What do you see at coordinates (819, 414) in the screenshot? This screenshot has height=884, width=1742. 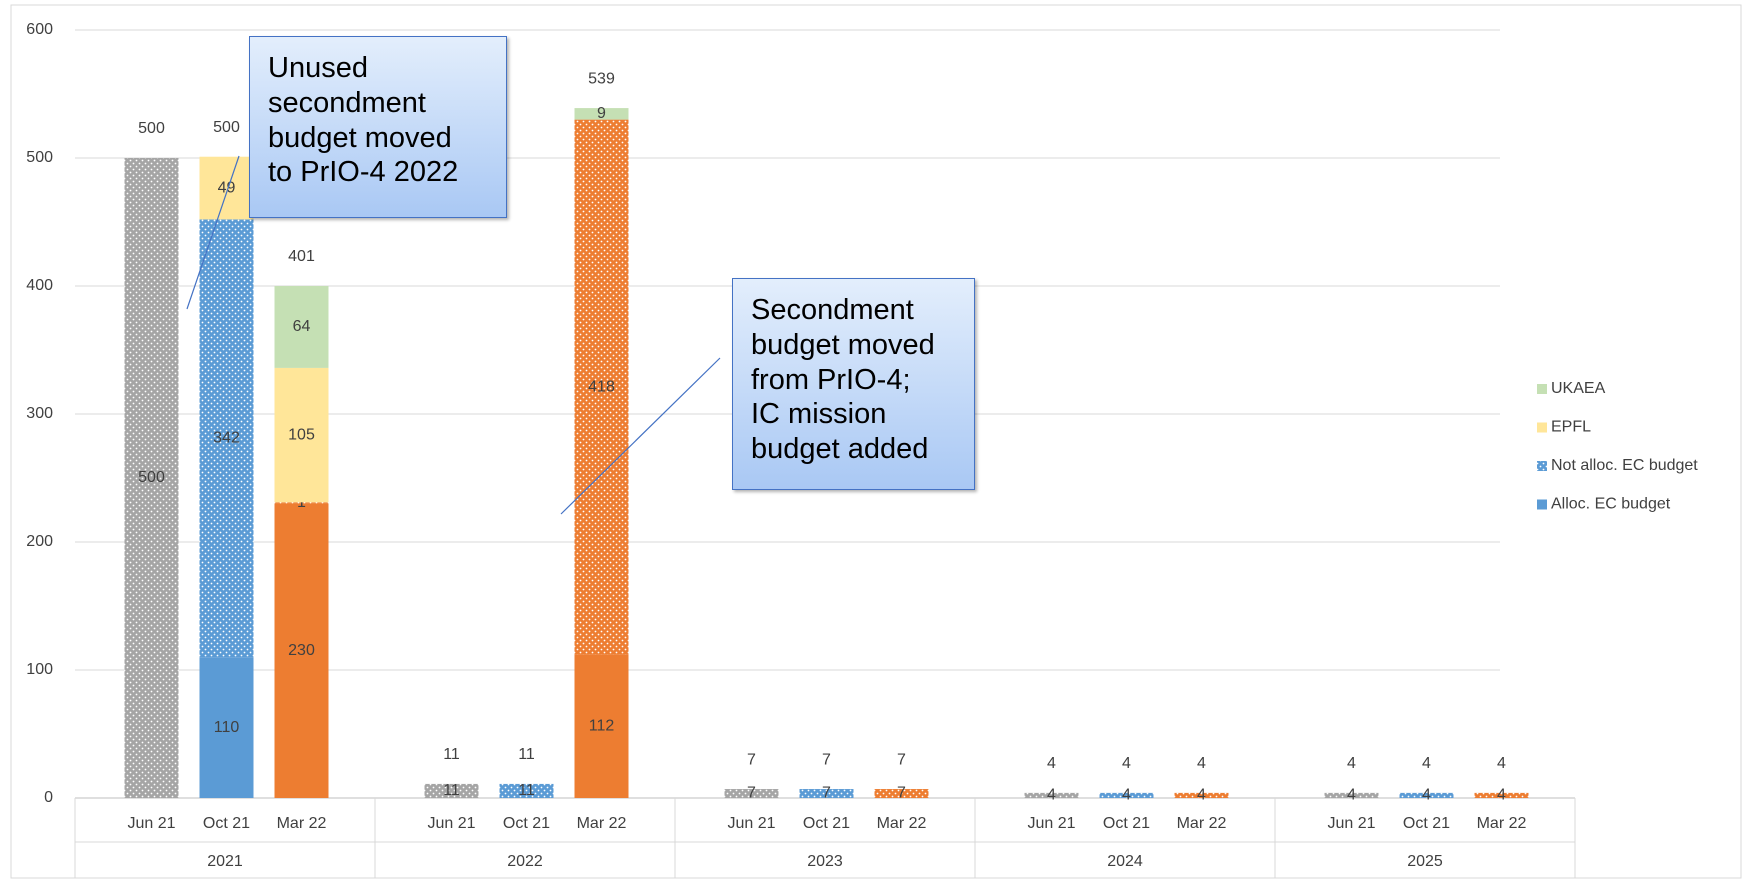 I see `annotation-line: IC mission` at bounding box center [819, 414].